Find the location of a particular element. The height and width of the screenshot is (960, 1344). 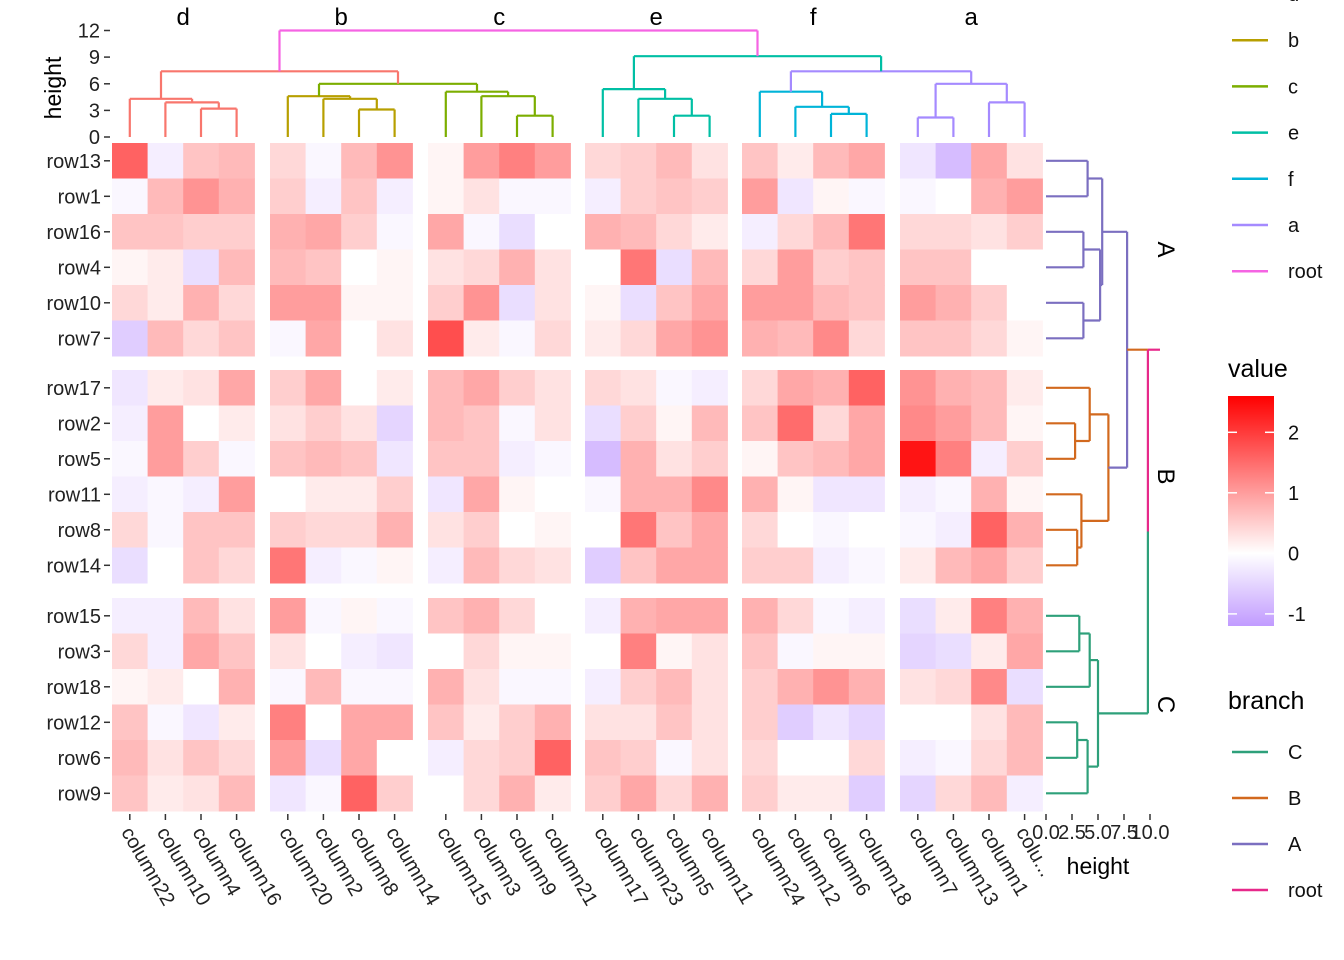

axis-tick-label: 9 is located at coordinates (94, 58).